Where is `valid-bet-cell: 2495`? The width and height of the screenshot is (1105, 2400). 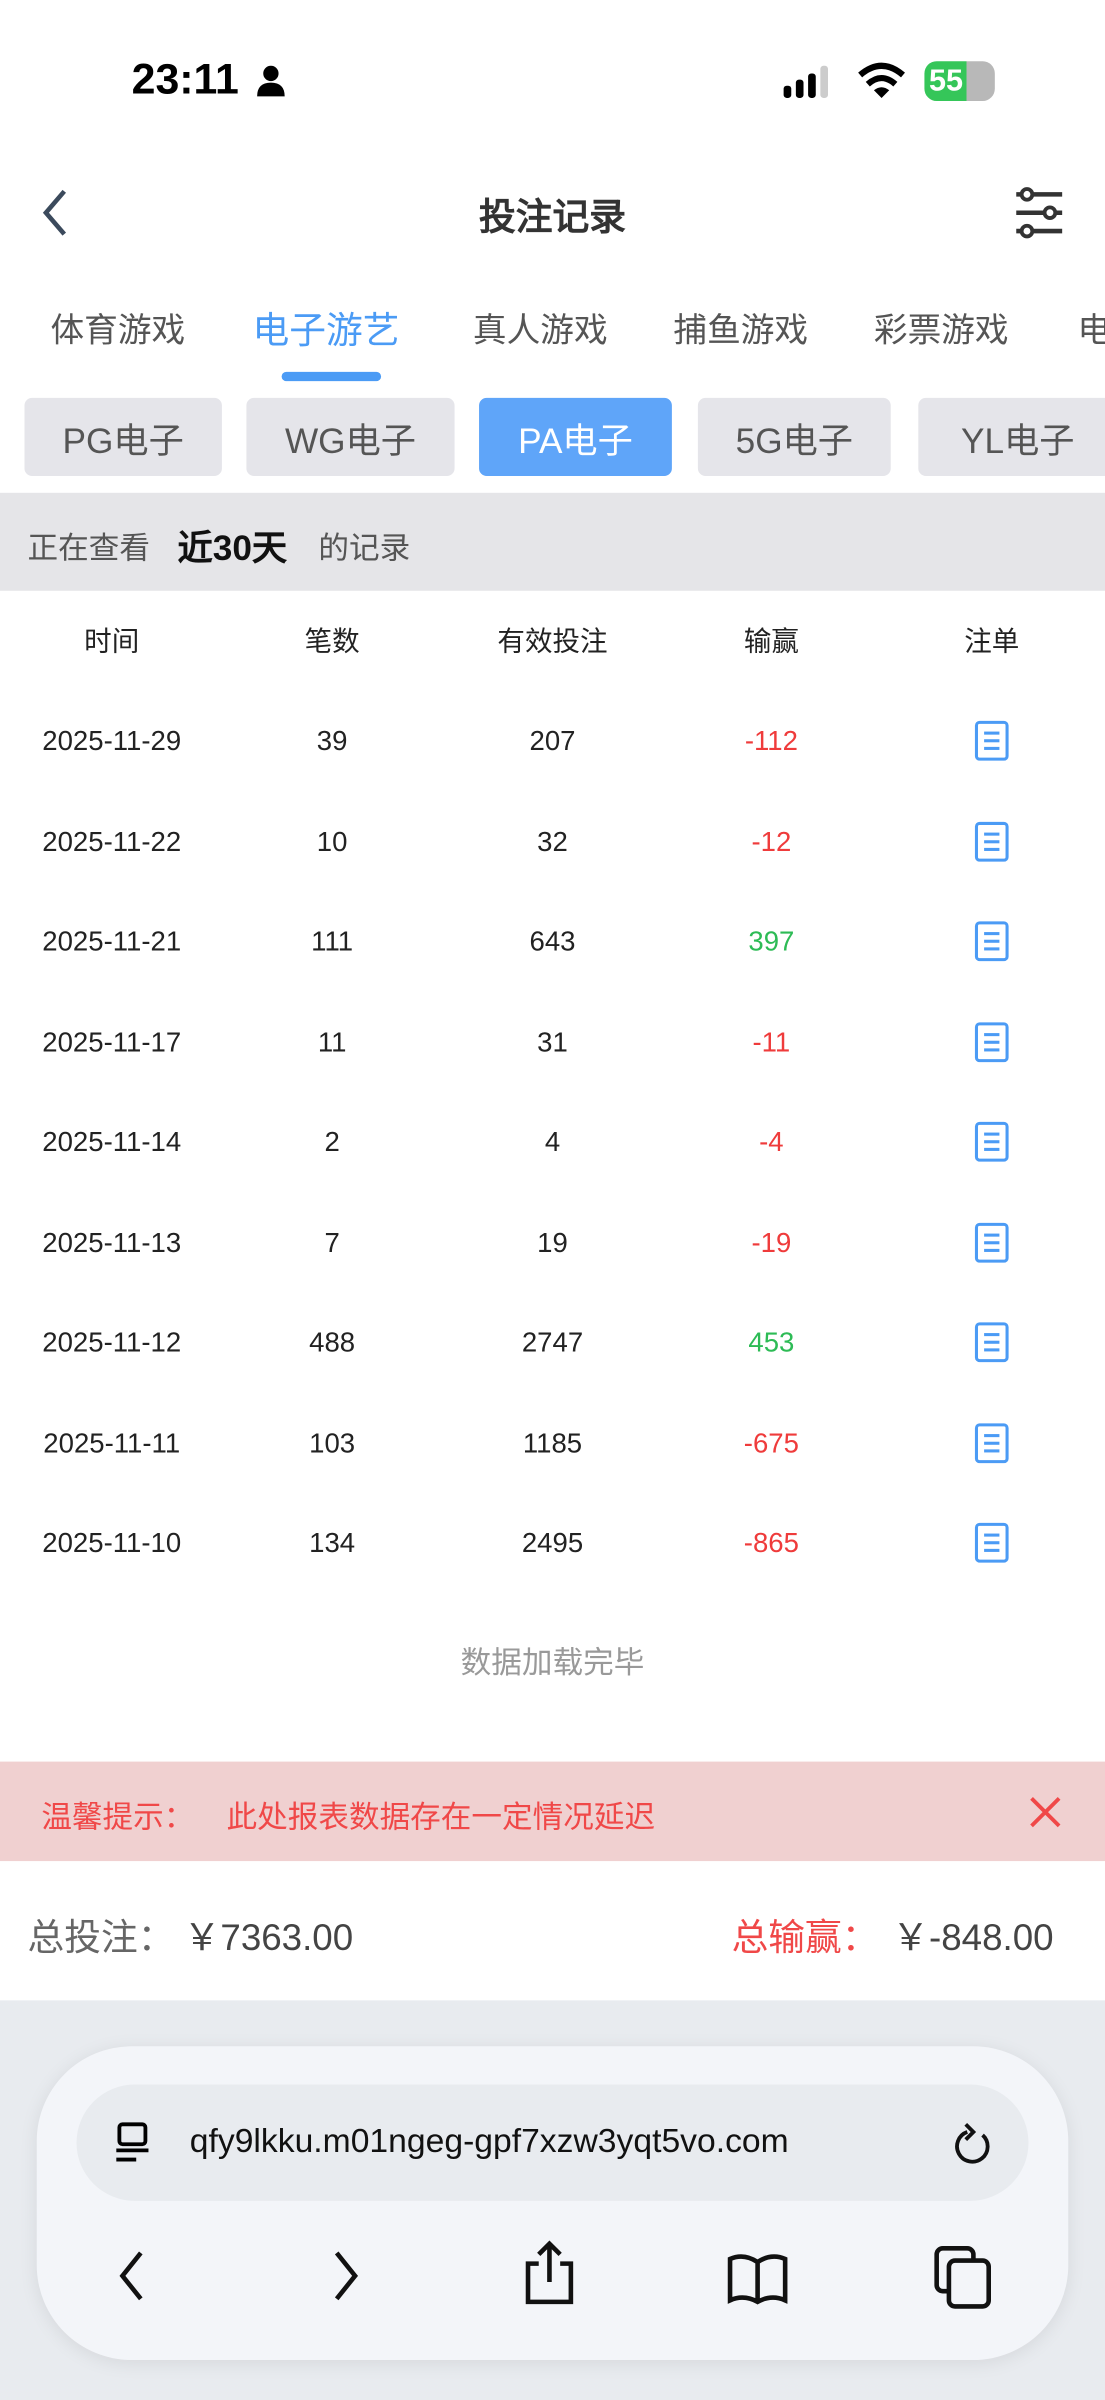
valid-bet-cell: 2495 is located at coordinates (552, 1543).